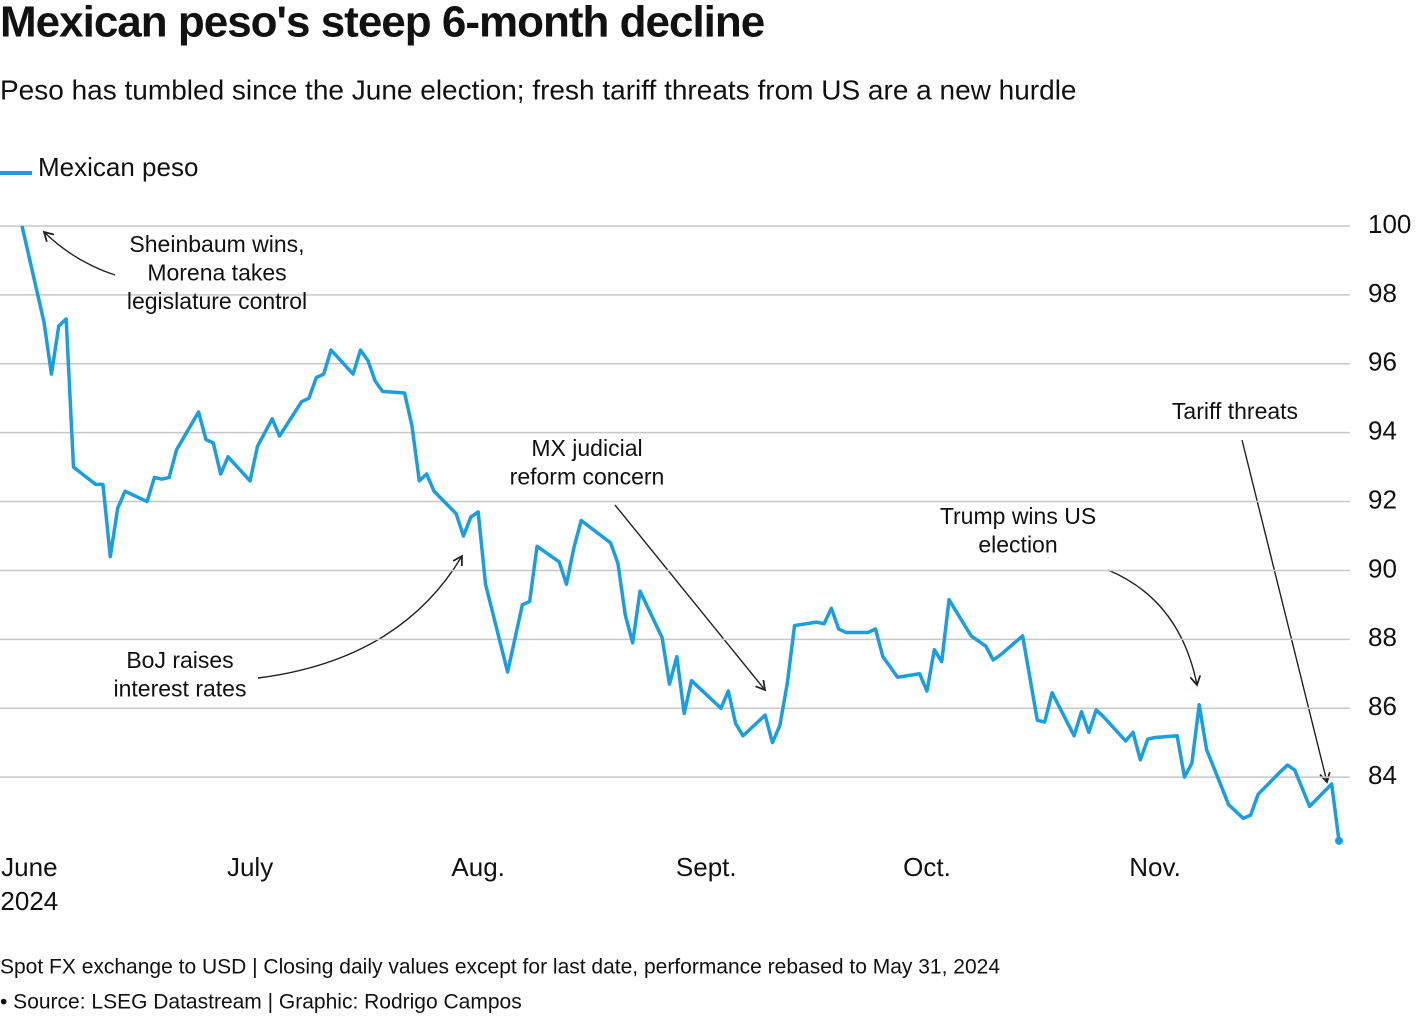 The width and height of the screenshot is (1420, 1022). I want to click on y-tick-label: 92, so click(1382, 499).